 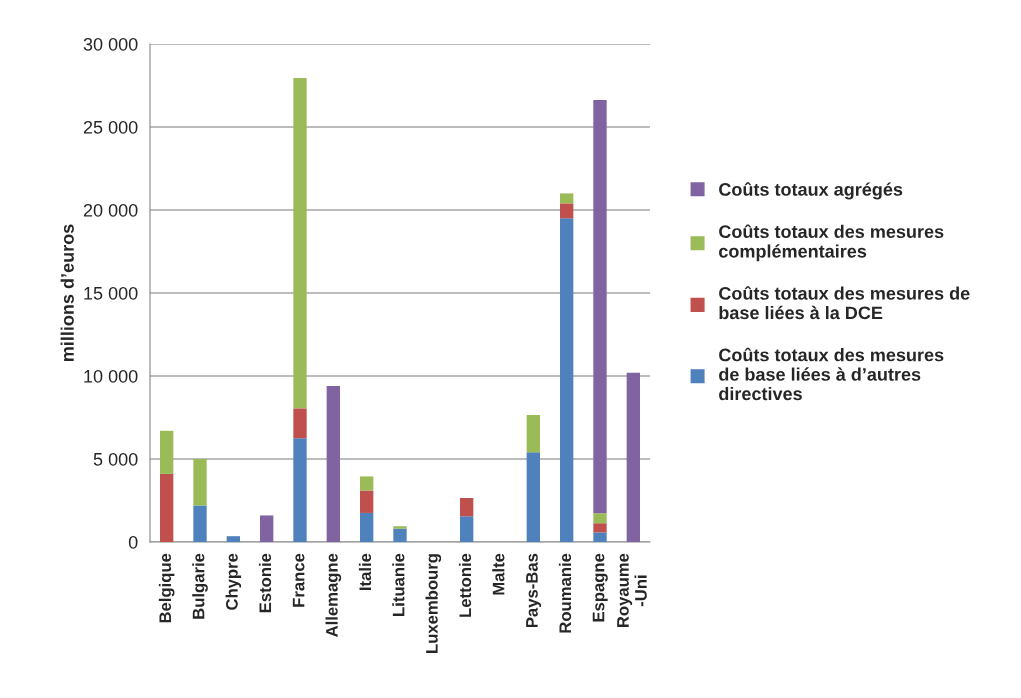 I want to click on y-tick-label: 20 000, so click(x=110, y=210).